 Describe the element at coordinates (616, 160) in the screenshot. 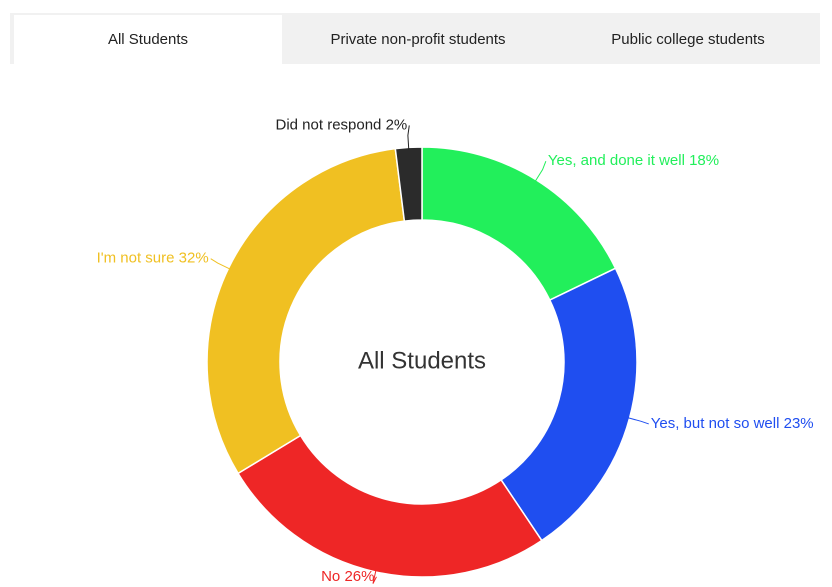

I see `slice-category: Yes, and done it well` at that location.